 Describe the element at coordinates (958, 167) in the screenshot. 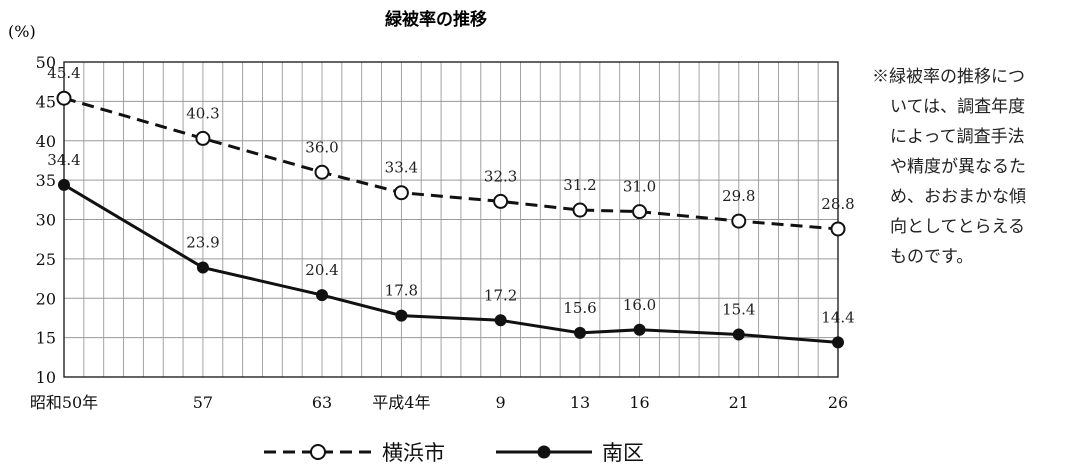

I see `note-line: や精度が異なるた` at that location.